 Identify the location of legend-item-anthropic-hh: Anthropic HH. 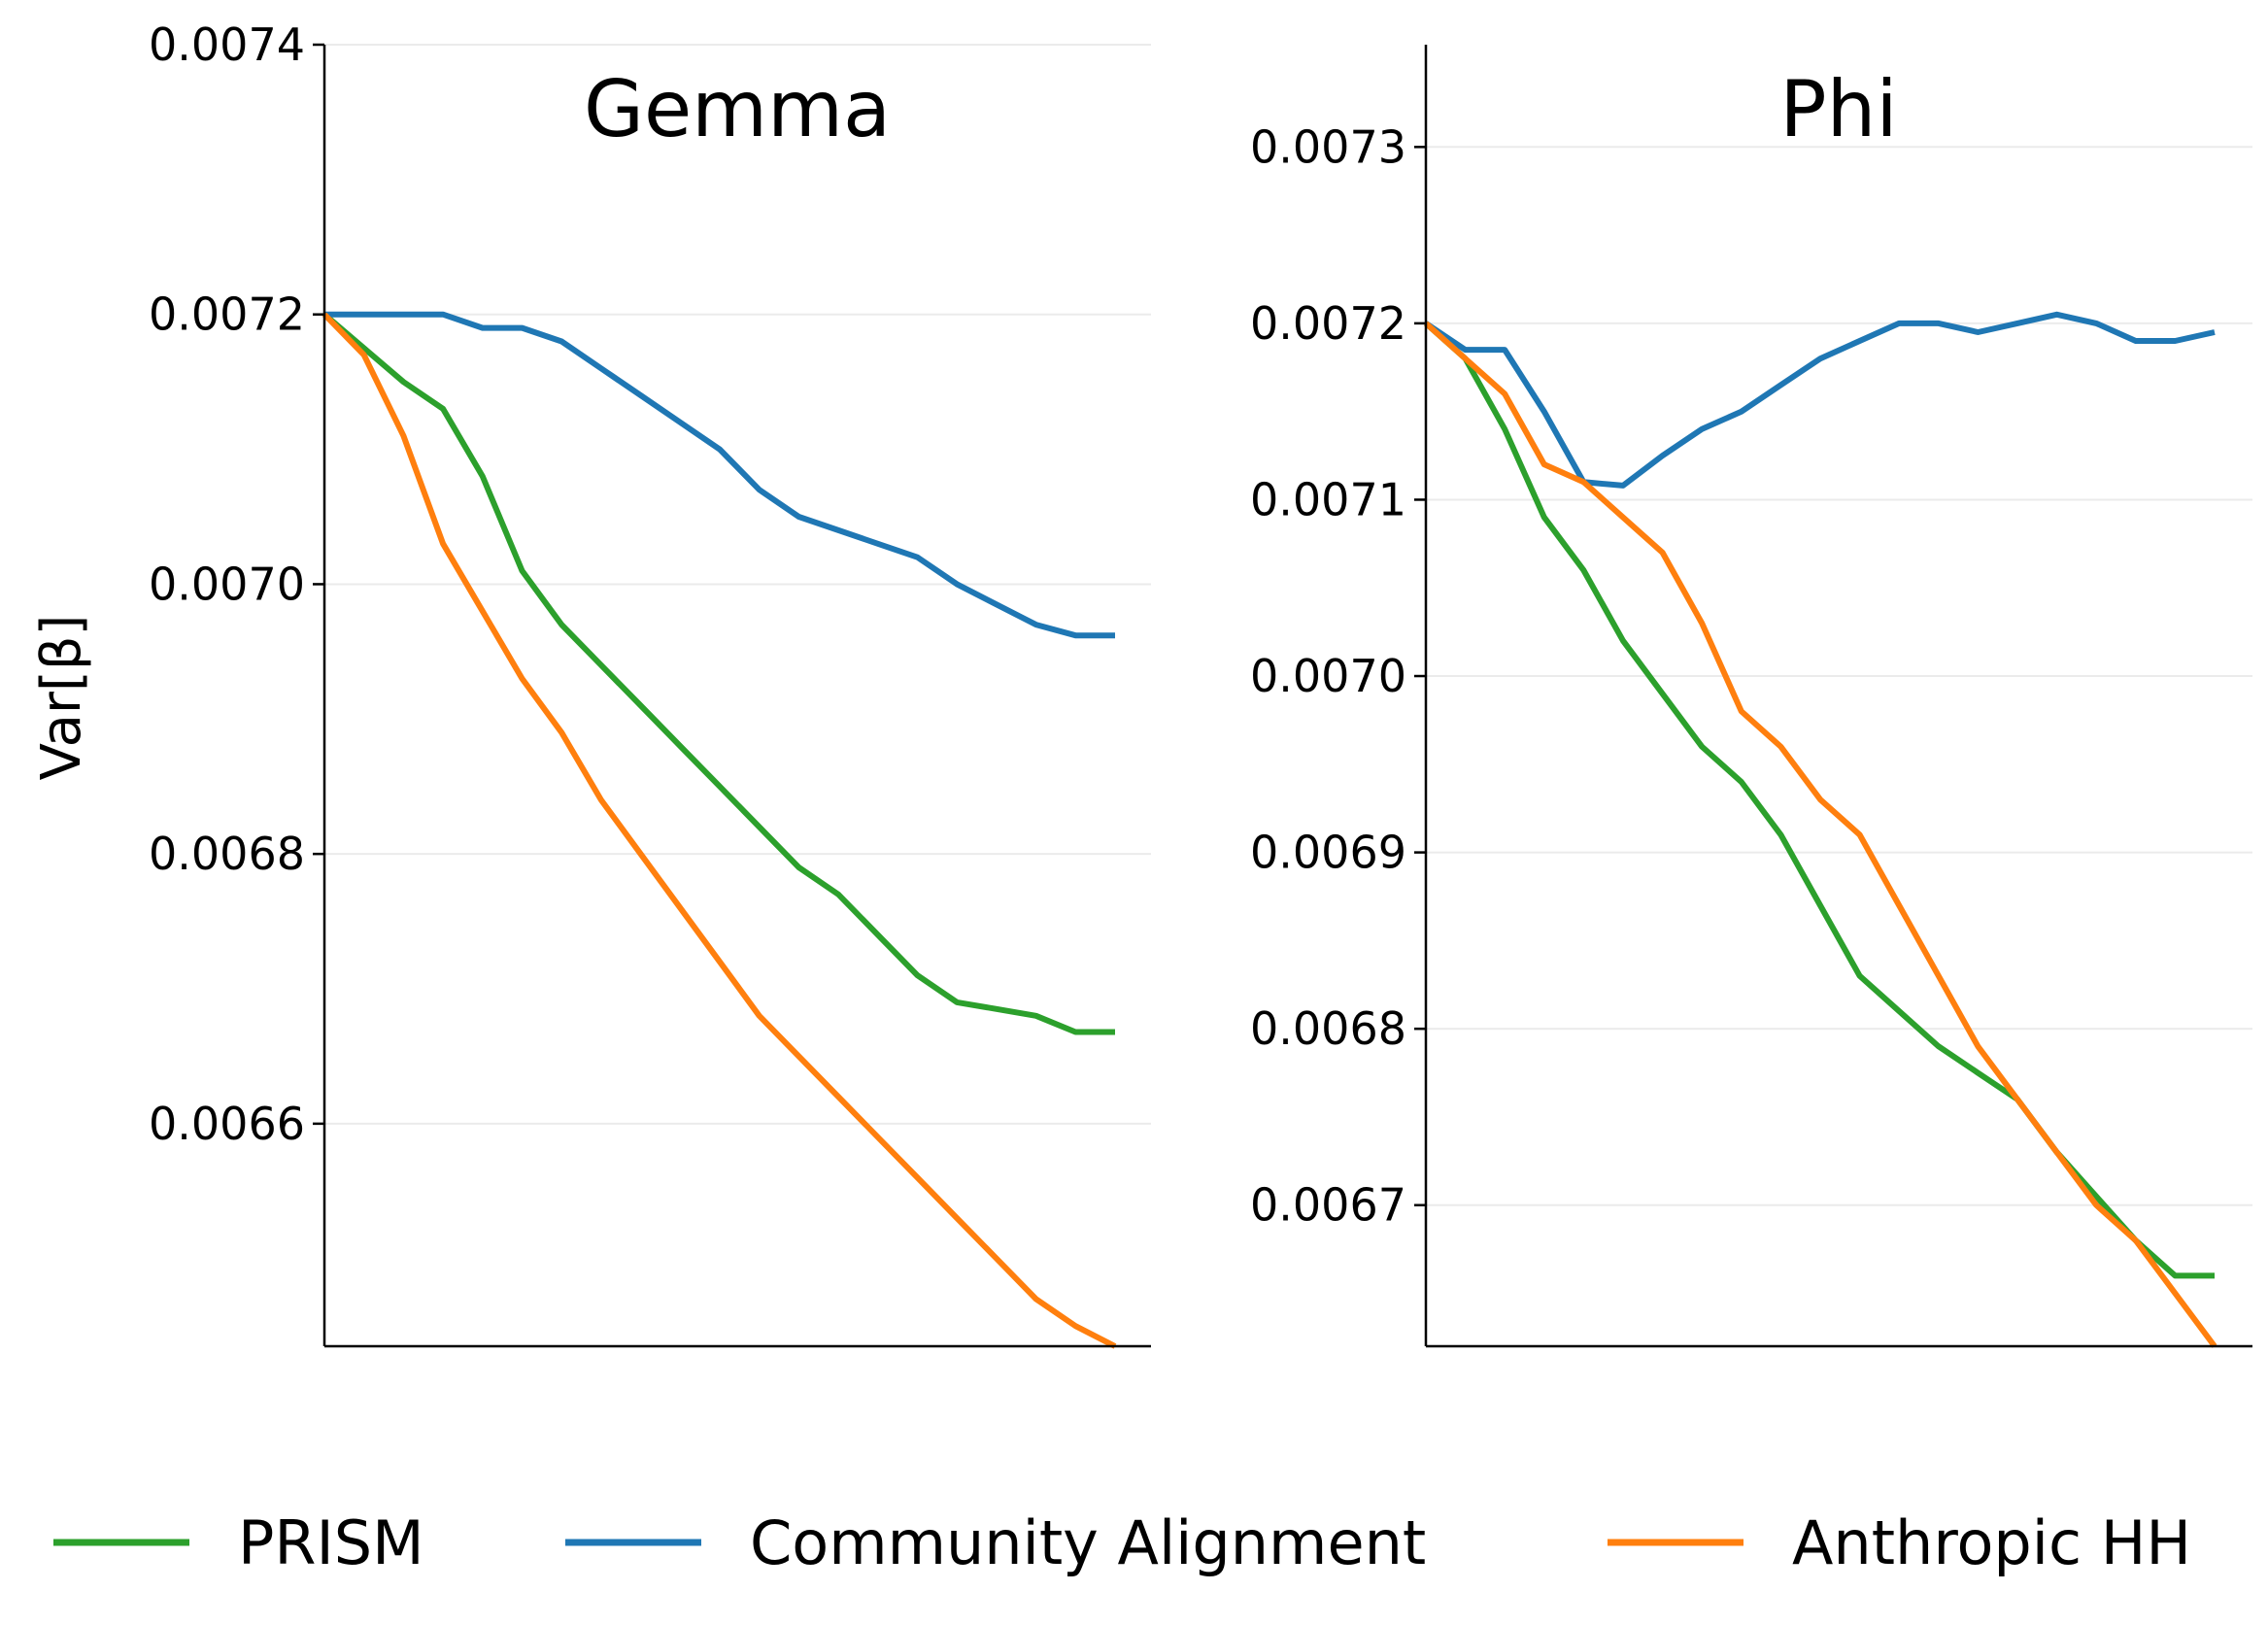
(1899, 1542).